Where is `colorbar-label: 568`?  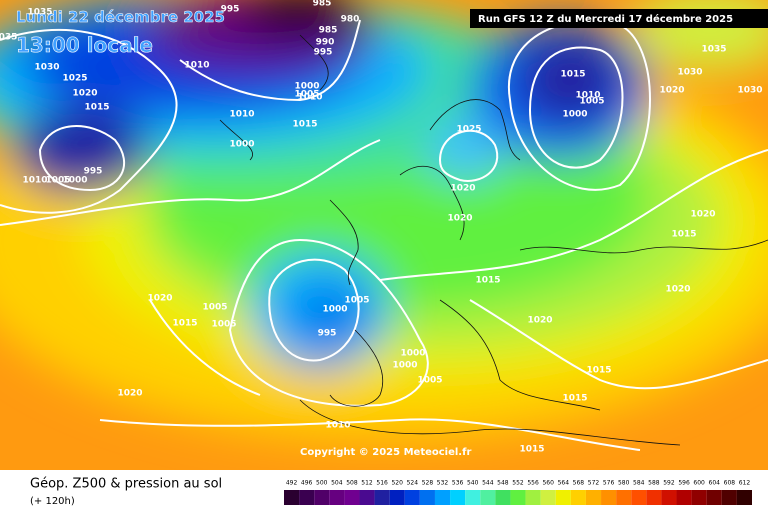 colorbar-label: 568 is located at coordinates (579, 483).